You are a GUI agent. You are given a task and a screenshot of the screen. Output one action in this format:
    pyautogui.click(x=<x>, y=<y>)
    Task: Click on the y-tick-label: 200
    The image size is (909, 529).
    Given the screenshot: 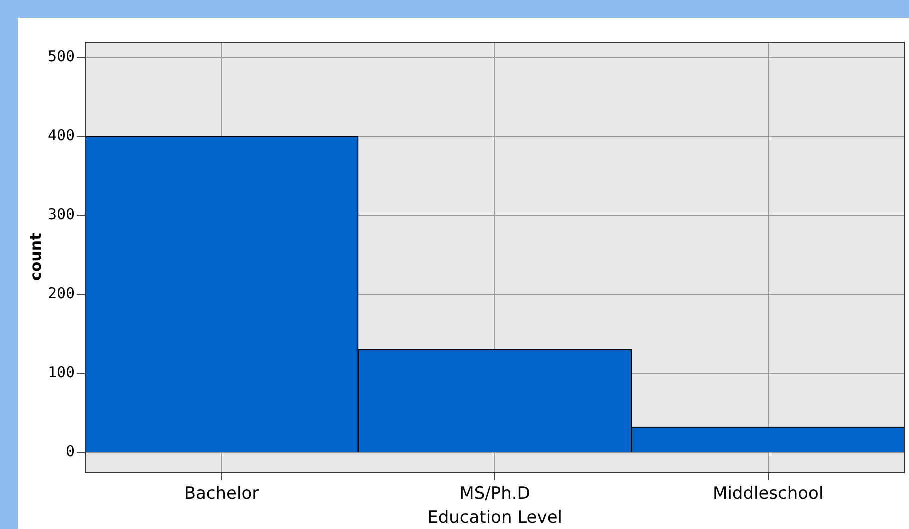 What is the action you would take?
    pyautogui.click(x=62, y=293)
    